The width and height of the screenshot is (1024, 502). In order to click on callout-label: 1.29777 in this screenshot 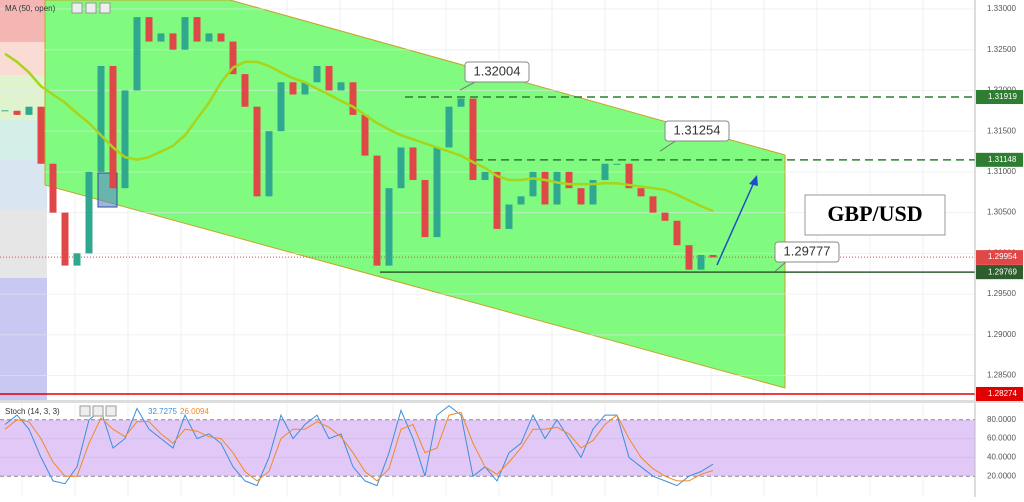, I will do `click(807, 250)`.